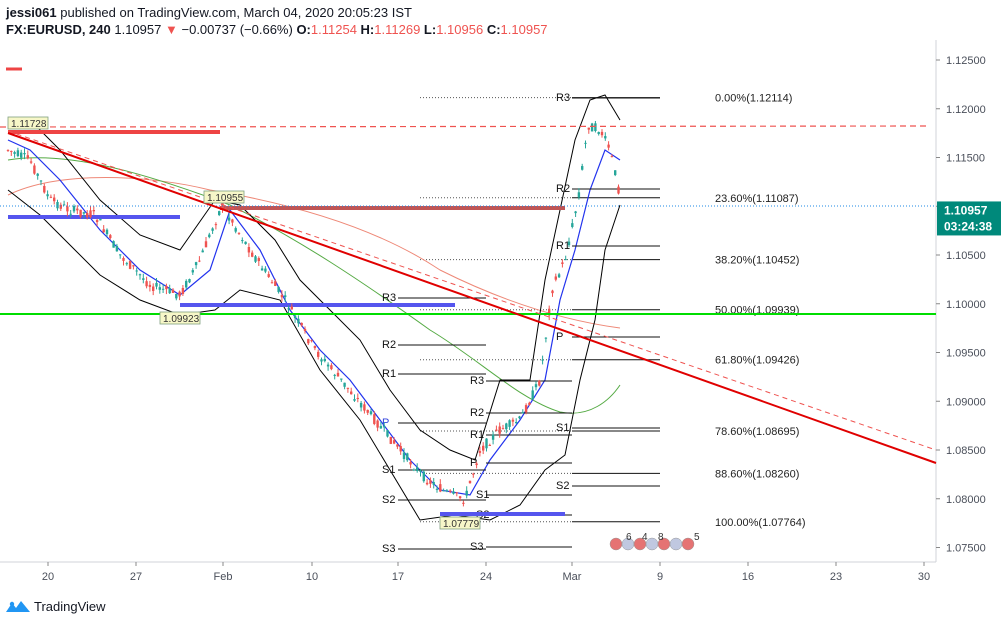 The image size is (1008, 624). Describe the element at coordinates (56, 606) in the screenshot. I see `tradingview-branding: TradingView` at that location.